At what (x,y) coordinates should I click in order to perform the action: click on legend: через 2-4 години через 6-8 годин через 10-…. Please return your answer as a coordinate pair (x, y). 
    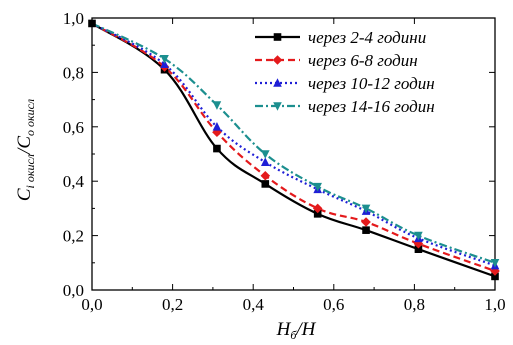
    Looking at the image, I should click on (345, 72).